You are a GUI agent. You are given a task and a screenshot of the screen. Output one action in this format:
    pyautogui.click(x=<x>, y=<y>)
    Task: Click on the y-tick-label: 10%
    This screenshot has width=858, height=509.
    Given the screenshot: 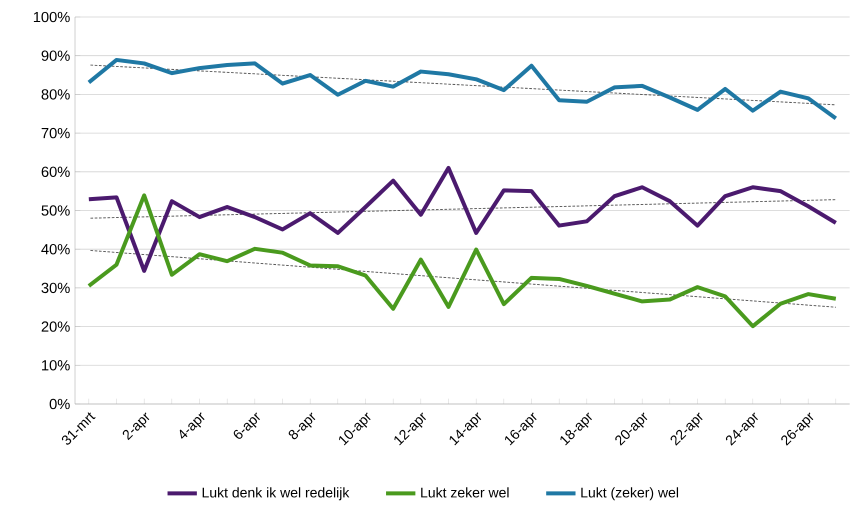 What is the action you would take?
    pyautogui.click(x=56, y=365)
    